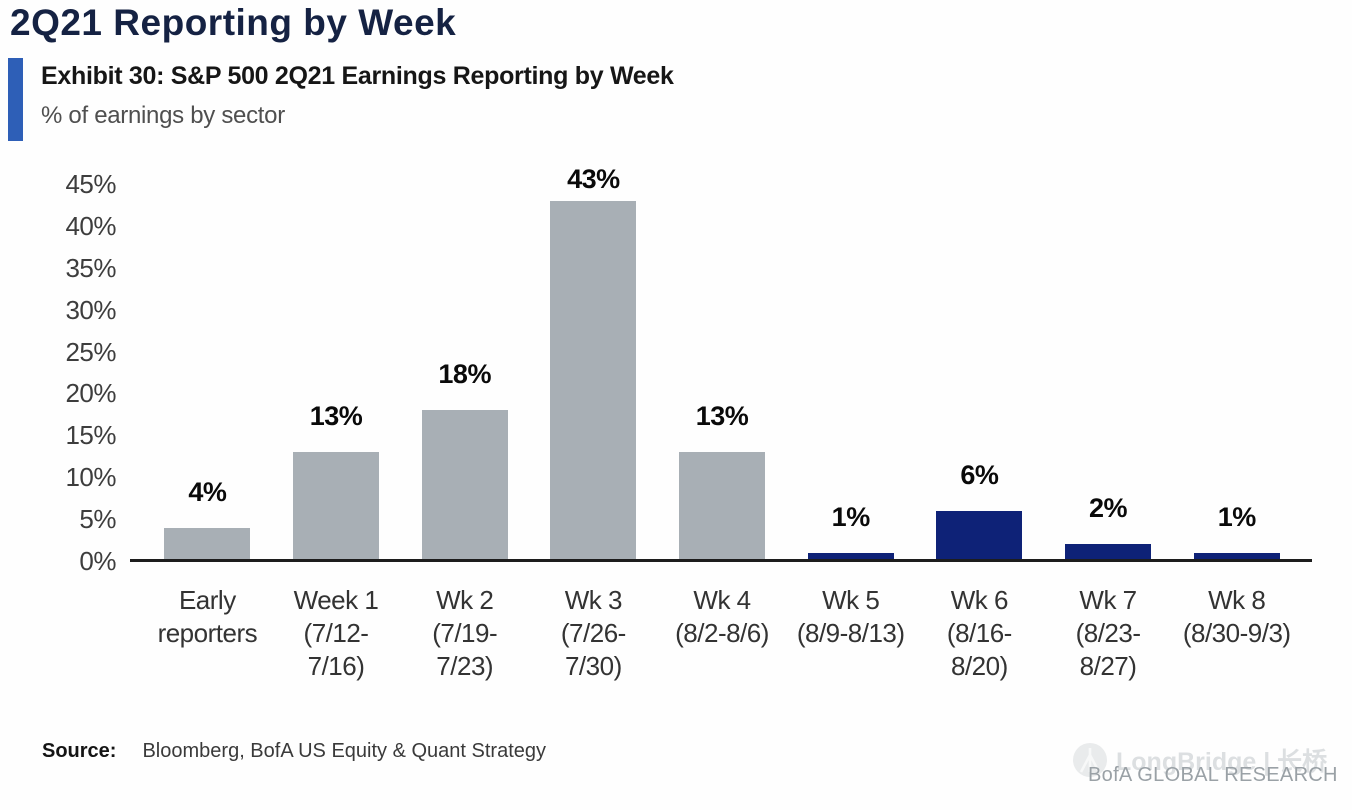  What do you see at coordinates (90, 393) in the screenshot?
I see `y-tick-20: 20%` at bounding box center [90, 393].